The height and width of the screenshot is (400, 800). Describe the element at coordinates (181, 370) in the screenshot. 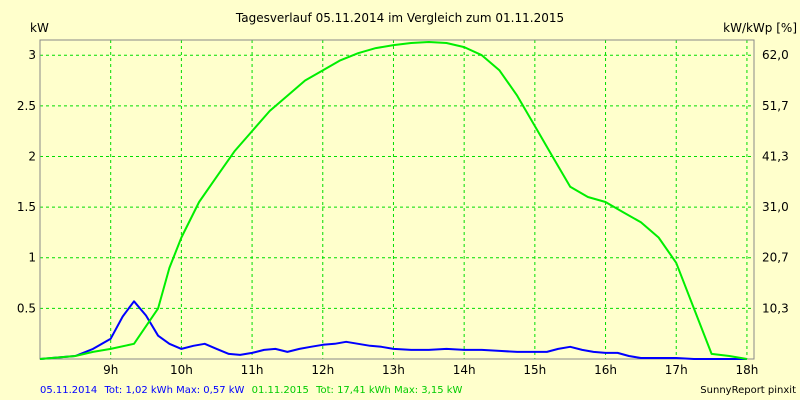

I see `x-tick-label: 10h` at that location.